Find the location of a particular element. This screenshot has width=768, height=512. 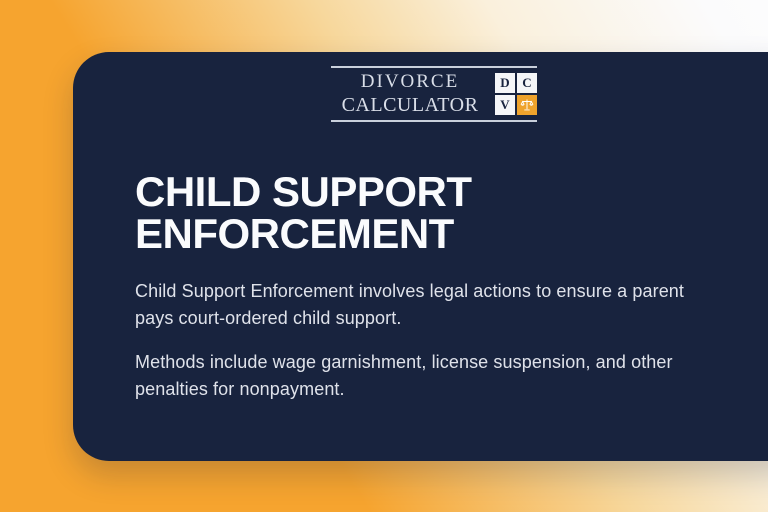

logo-tile-c: C is located at coordinates (527, 83).